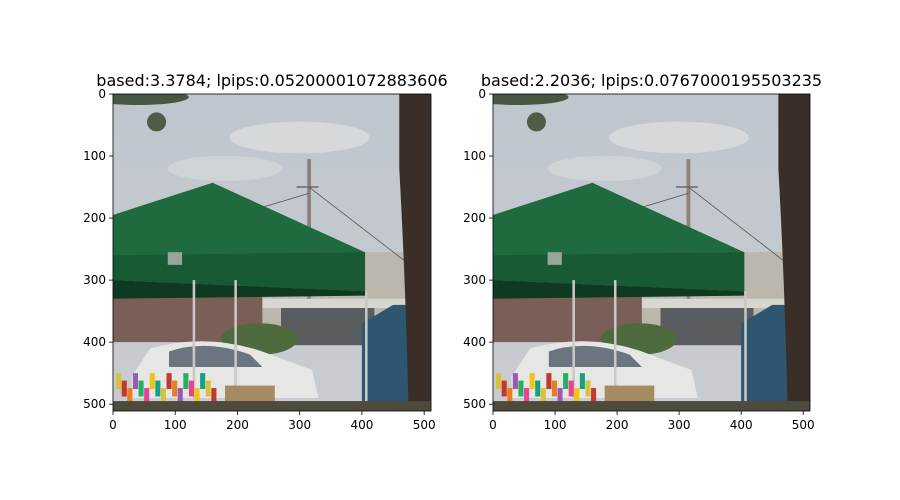 Image resolution: width=900 pixels, height=500 pixels. Describe the element at coordinates (651, 80) in the screenshot. I see `subplot-title: based:2.2036; lpips:0.0767000195503235` at that location.